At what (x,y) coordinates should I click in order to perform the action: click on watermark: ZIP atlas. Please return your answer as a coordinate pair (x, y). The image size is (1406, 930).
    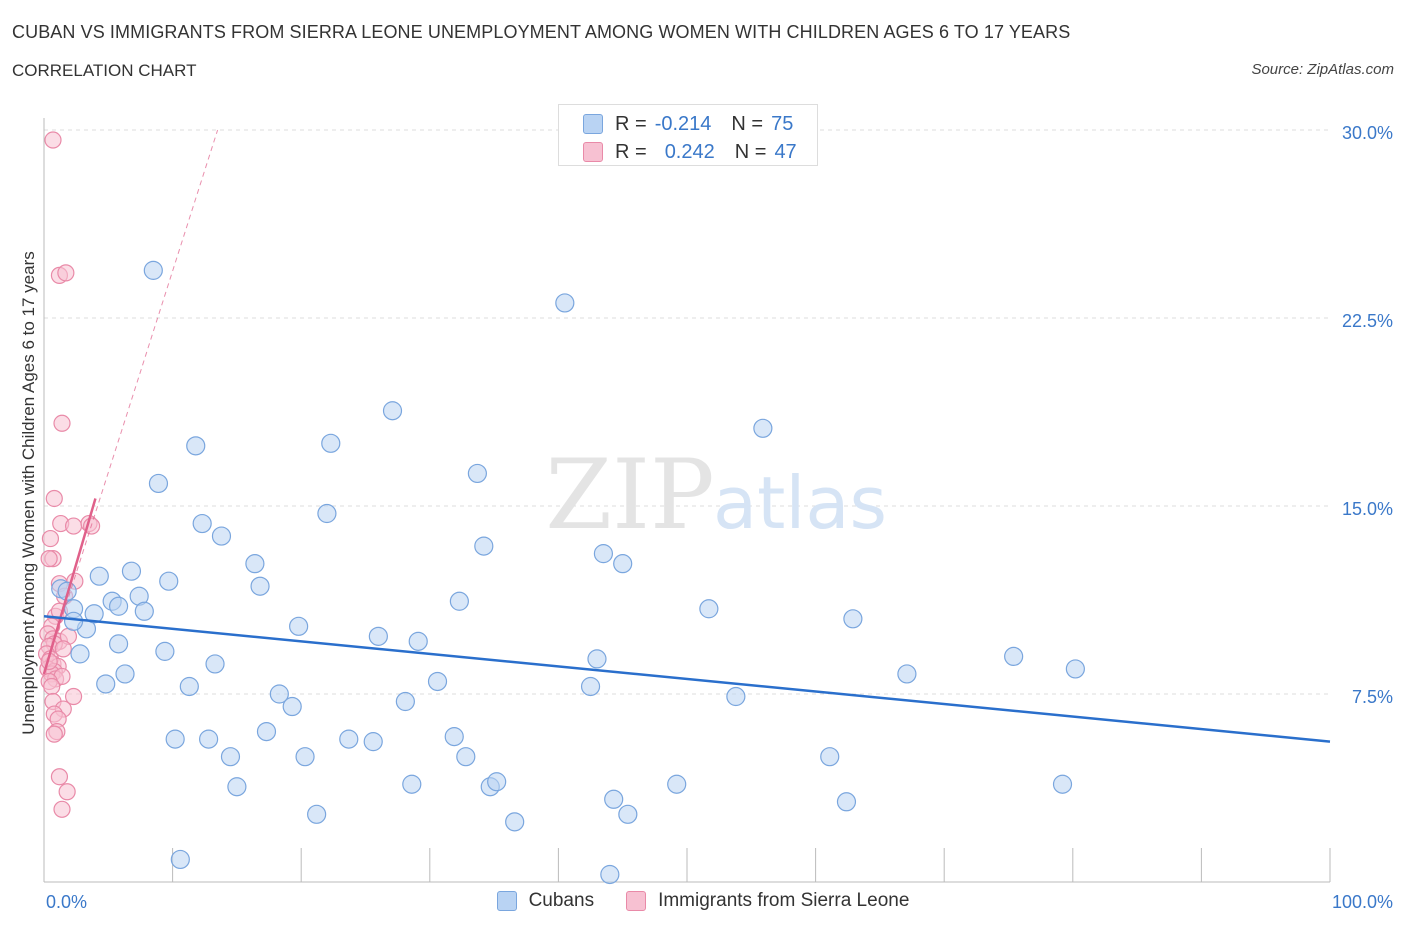
    Looking at the image, I should click on (716, 495).